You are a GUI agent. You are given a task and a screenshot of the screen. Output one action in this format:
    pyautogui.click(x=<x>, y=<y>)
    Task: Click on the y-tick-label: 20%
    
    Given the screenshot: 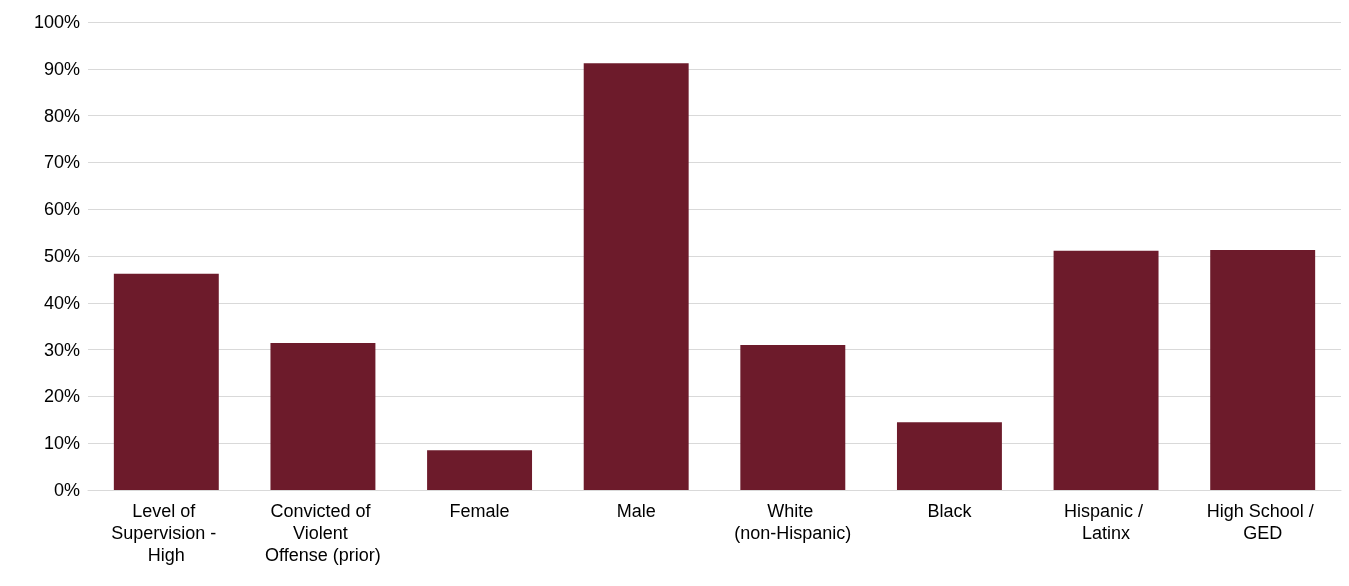 What is the action you would take?
    pyautogui.click(x=61, y=396)
    